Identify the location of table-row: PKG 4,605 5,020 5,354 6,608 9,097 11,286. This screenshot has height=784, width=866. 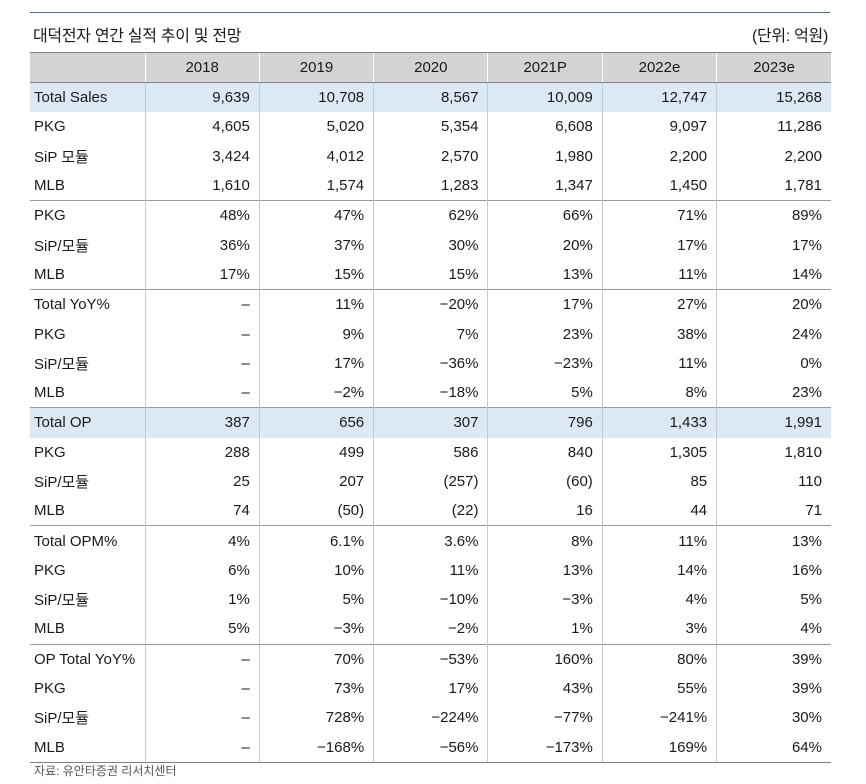
(430, 127).